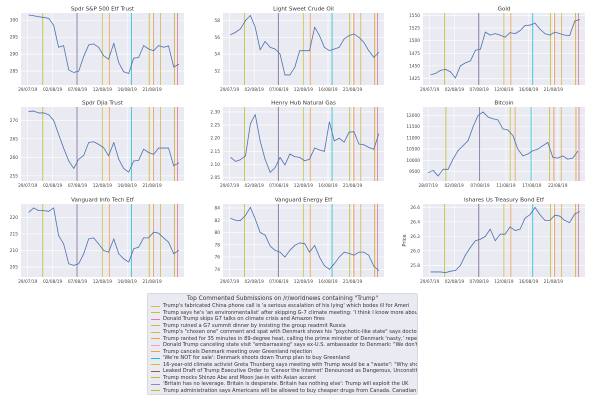 The image size is (600, 415). What do you see at coordinates (103, 104) in the screenshot?
I see `chart-title: Spdr Djia Trust` at bounding box center [103, 104].